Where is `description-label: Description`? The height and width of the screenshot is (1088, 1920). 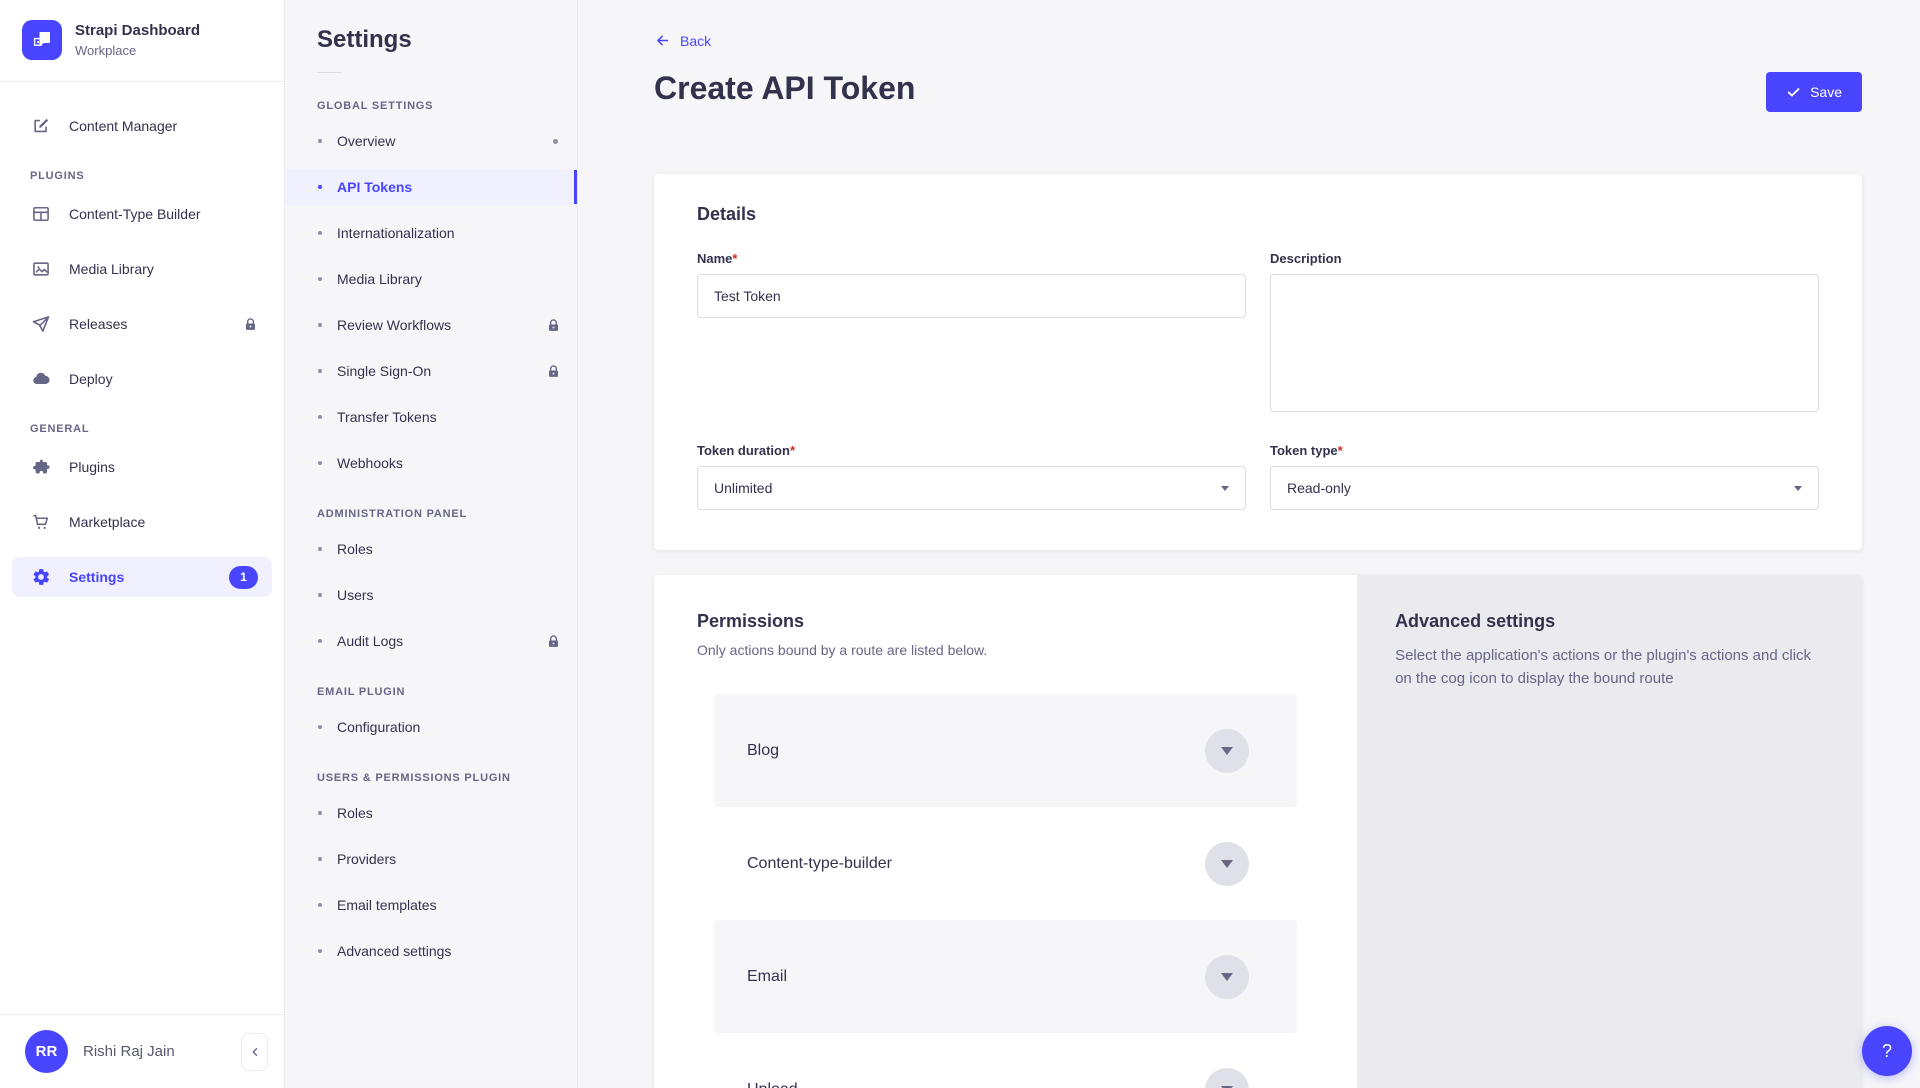
description-label: Description is located at coordinates (1306, 258).